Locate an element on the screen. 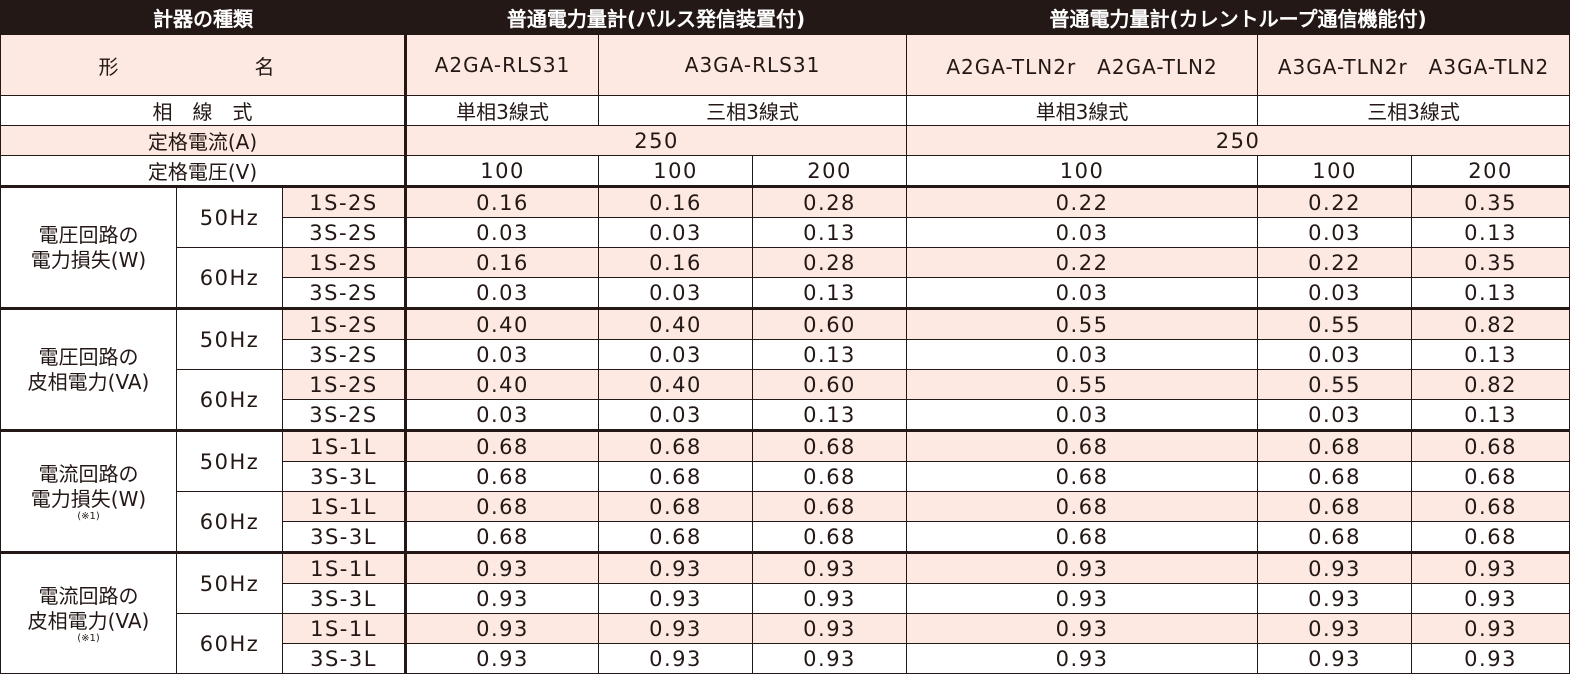  value-cell: 0.82 is located at coordinates (1491, 384).